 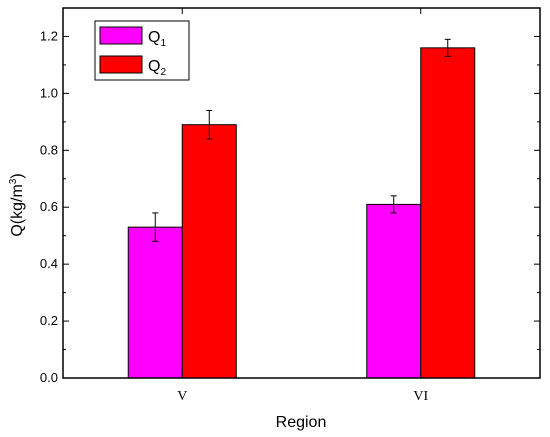 I want to click on y-tick-label: 0.6, so click(x=49, y=206).